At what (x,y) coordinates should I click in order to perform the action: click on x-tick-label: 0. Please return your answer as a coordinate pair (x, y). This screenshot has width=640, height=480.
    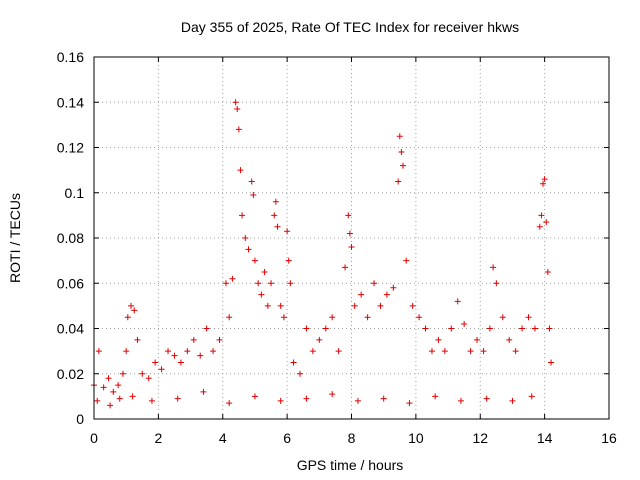
    Looking at the image, I should click on (94, 438).